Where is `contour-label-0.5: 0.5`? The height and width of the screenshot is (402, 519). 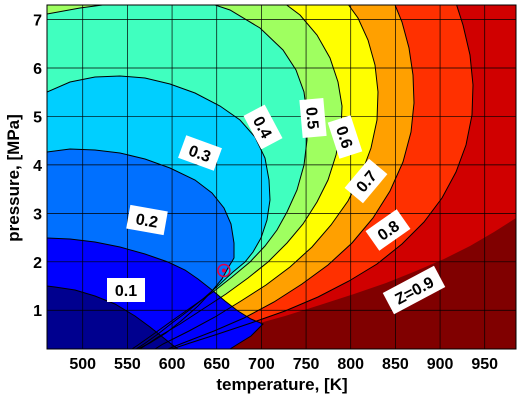 contour-label-0.5: 0.5 is located at coordinates (313, 118).